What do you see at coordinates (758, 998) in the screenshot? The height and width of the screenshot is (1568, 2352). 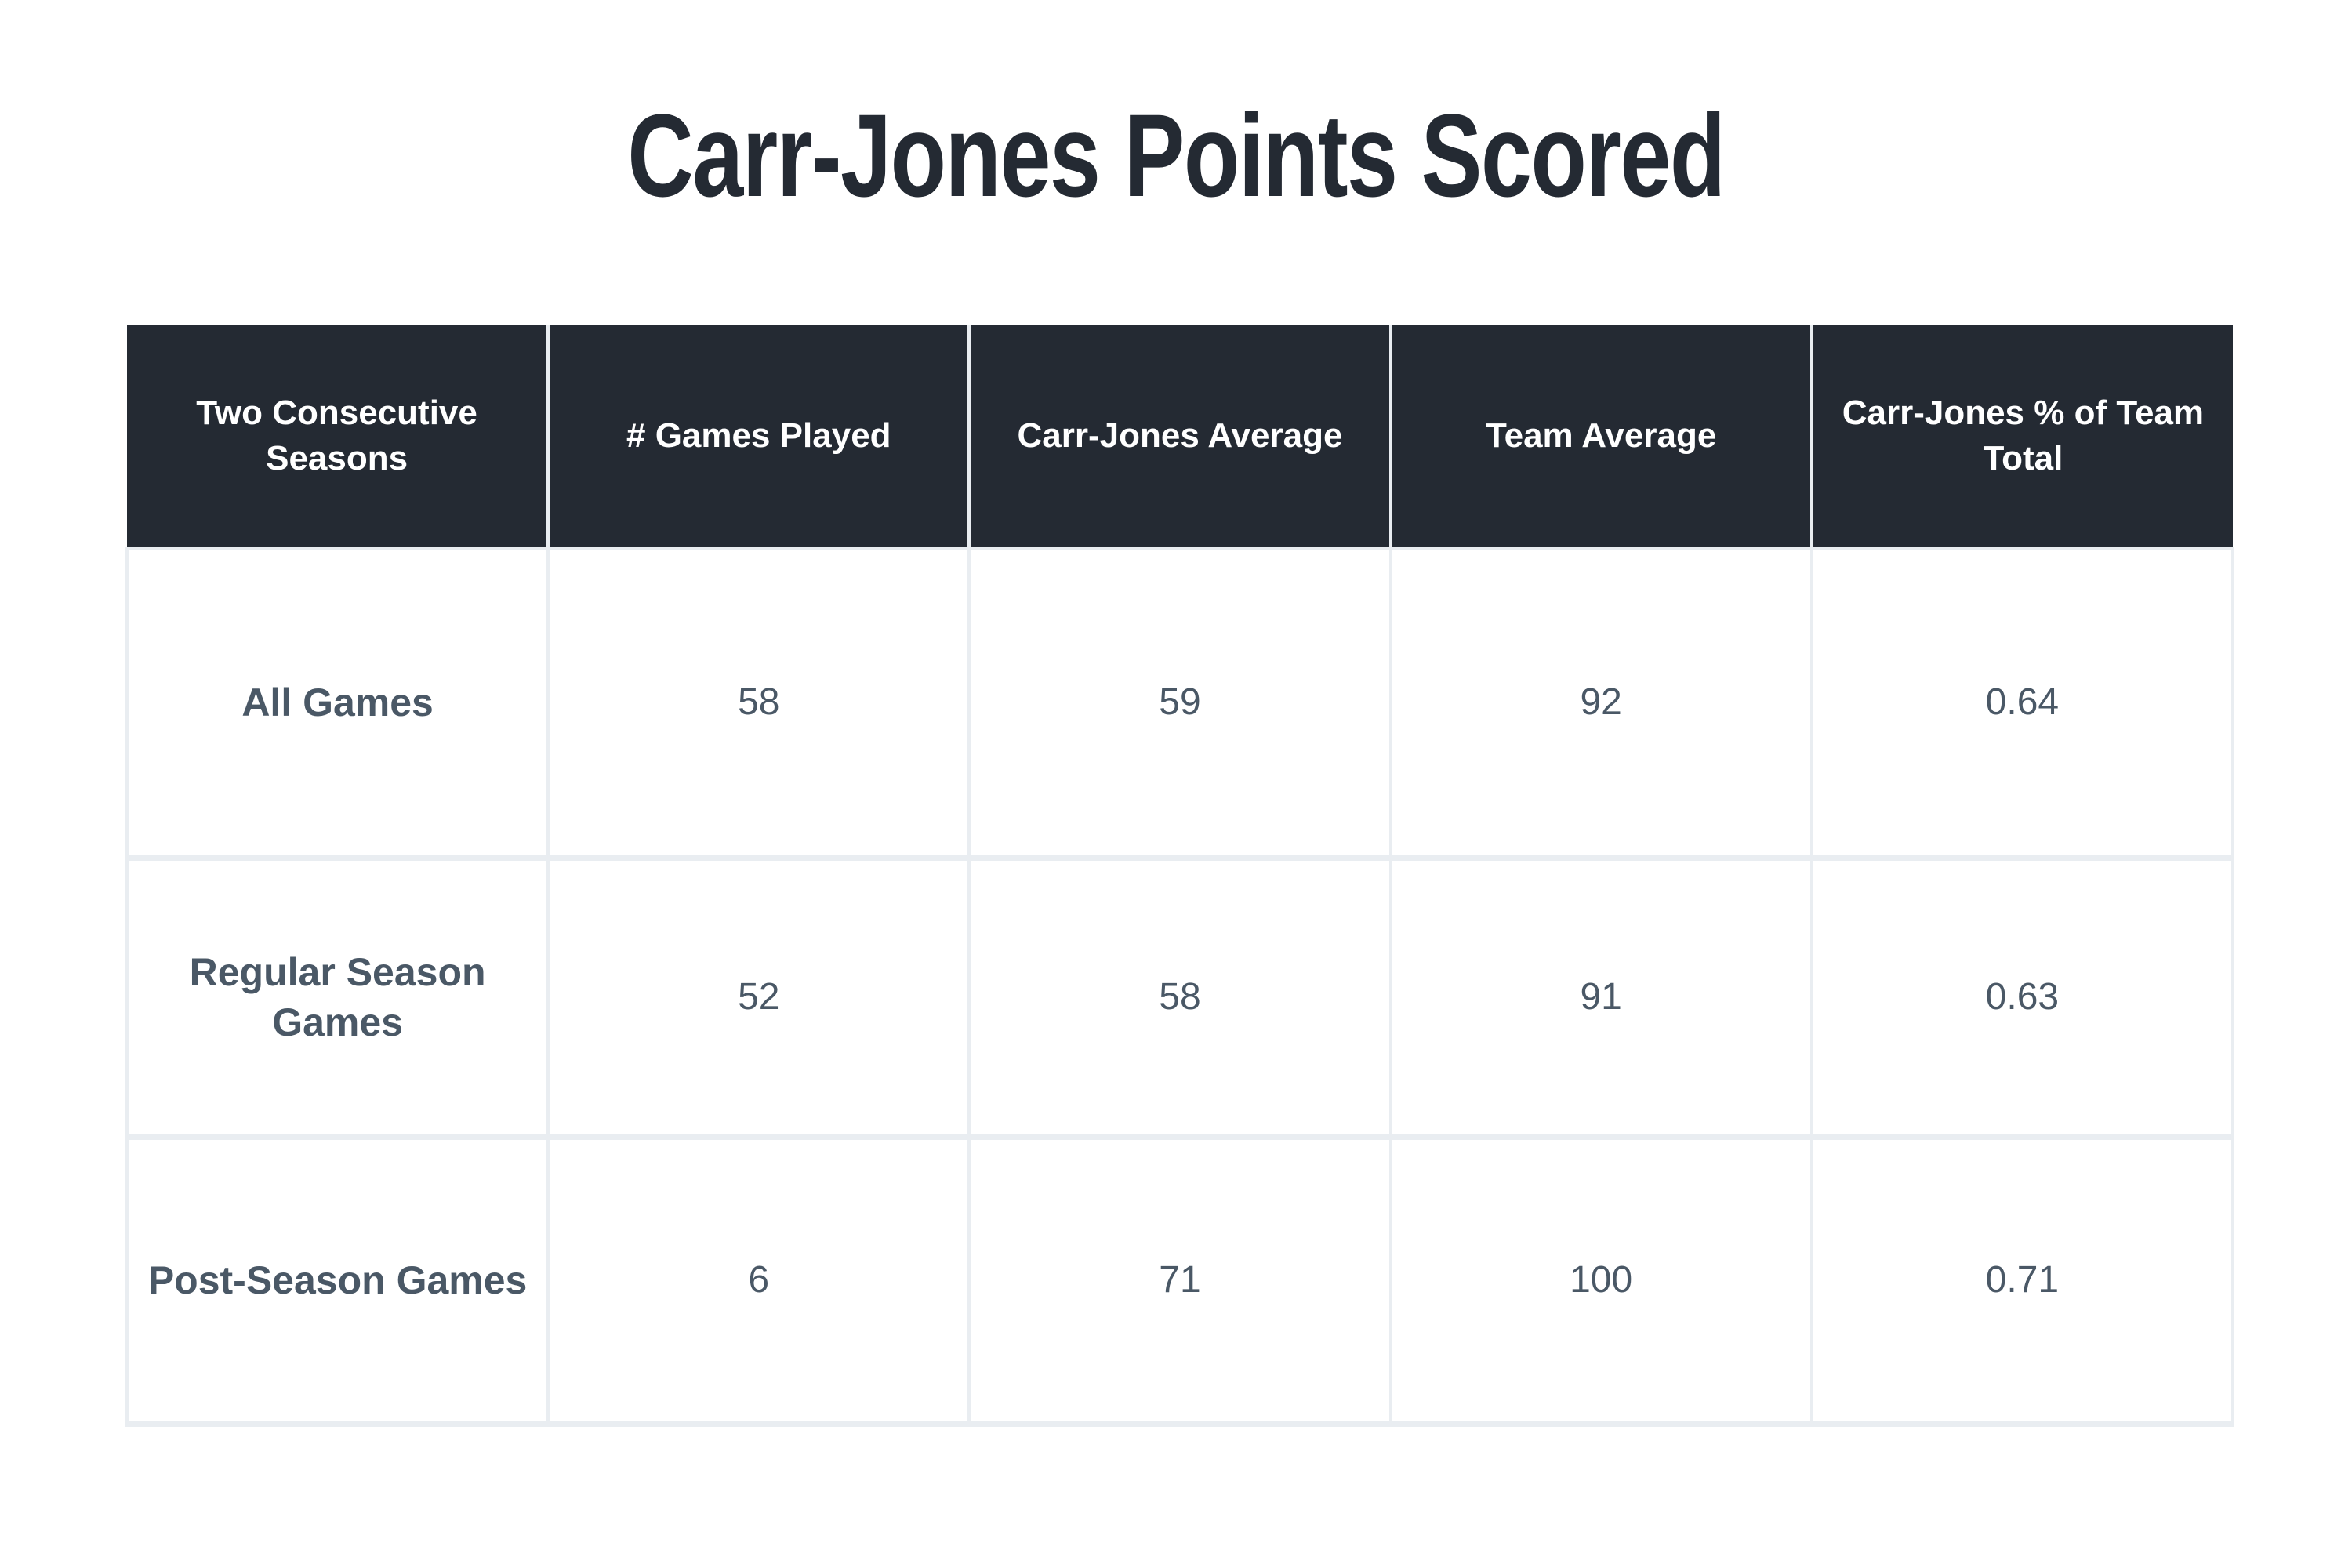 I see `cell-games-played: 52` at bounding box center [758, 998].